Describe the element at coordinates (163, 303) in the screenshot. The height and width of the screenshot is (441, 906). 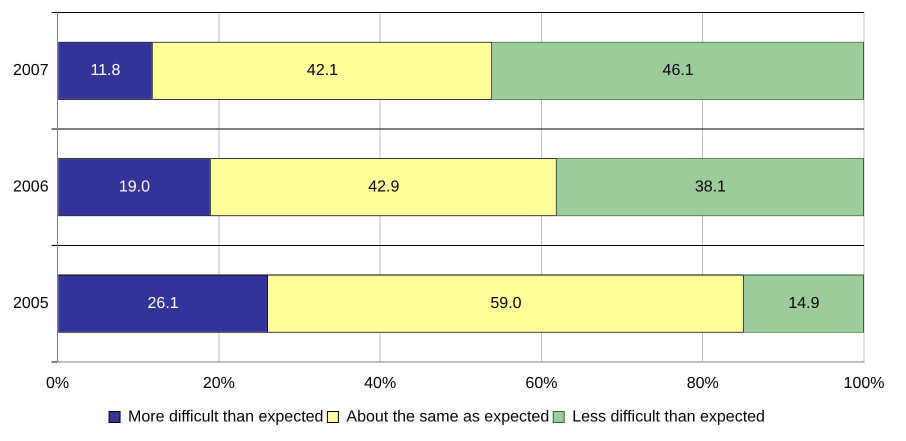
I see `data-label: 26.1` at that location.